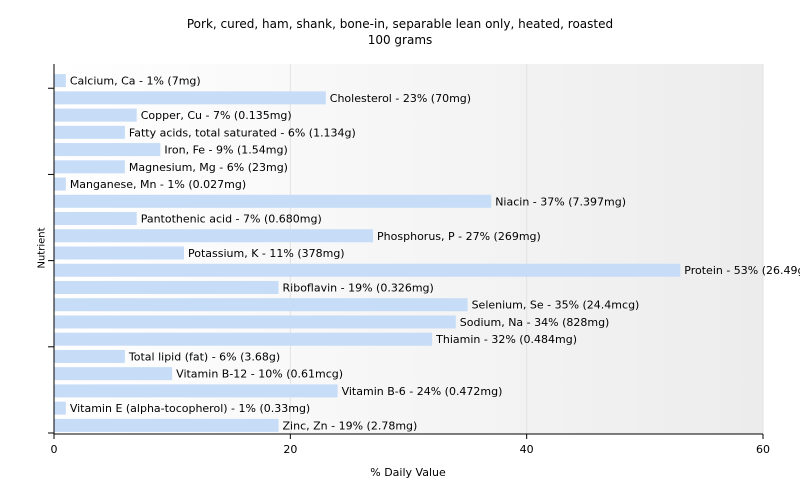 The height and width of the screenshot is (500, 800). What do you see at coordinates (231, 219) in the screenshot?
I see `bar-data-label: Pantothenic acid - 7% (0.680mg)` at bounding box center [231, 219].